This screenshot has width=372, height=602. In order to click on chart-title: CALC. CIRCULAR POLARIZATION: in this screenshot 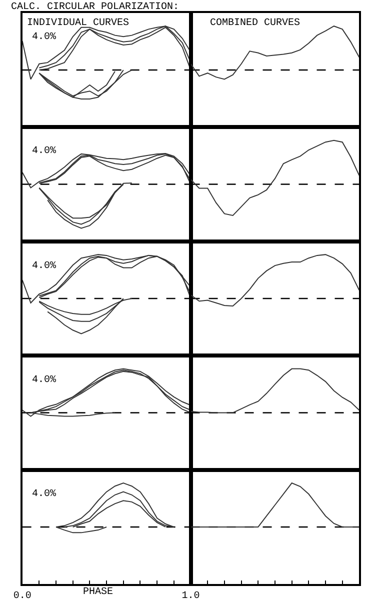, I will do `click(95, 7)`.